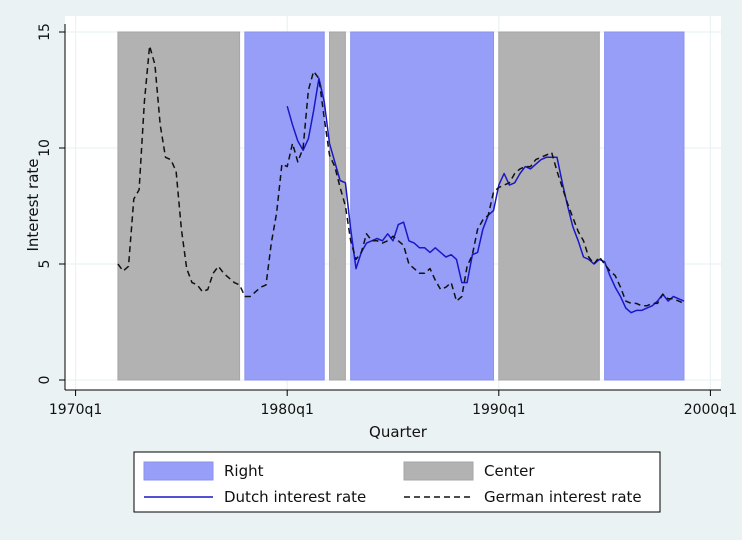 The width and height of the screenshot is (742, 540). What do you see at coordinates (45, 32) in the screenshot?
I see `y-tick-label: 15` at bounding box center [45, 32].